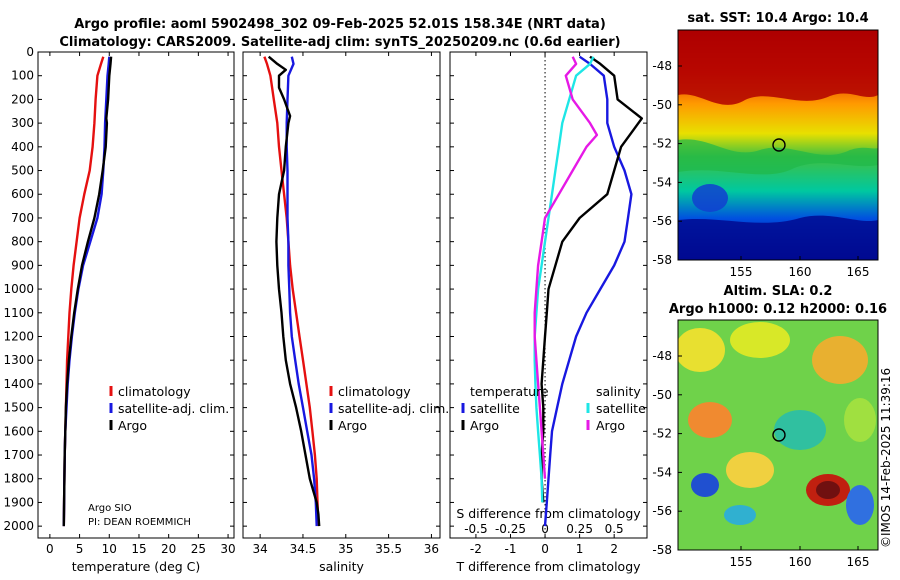 This screenshot has width=900, height=580. What do you see at coordinates (80, 549) in the screenshot?
I see `x-tick-label: 5` at bounding box center [80, 549].